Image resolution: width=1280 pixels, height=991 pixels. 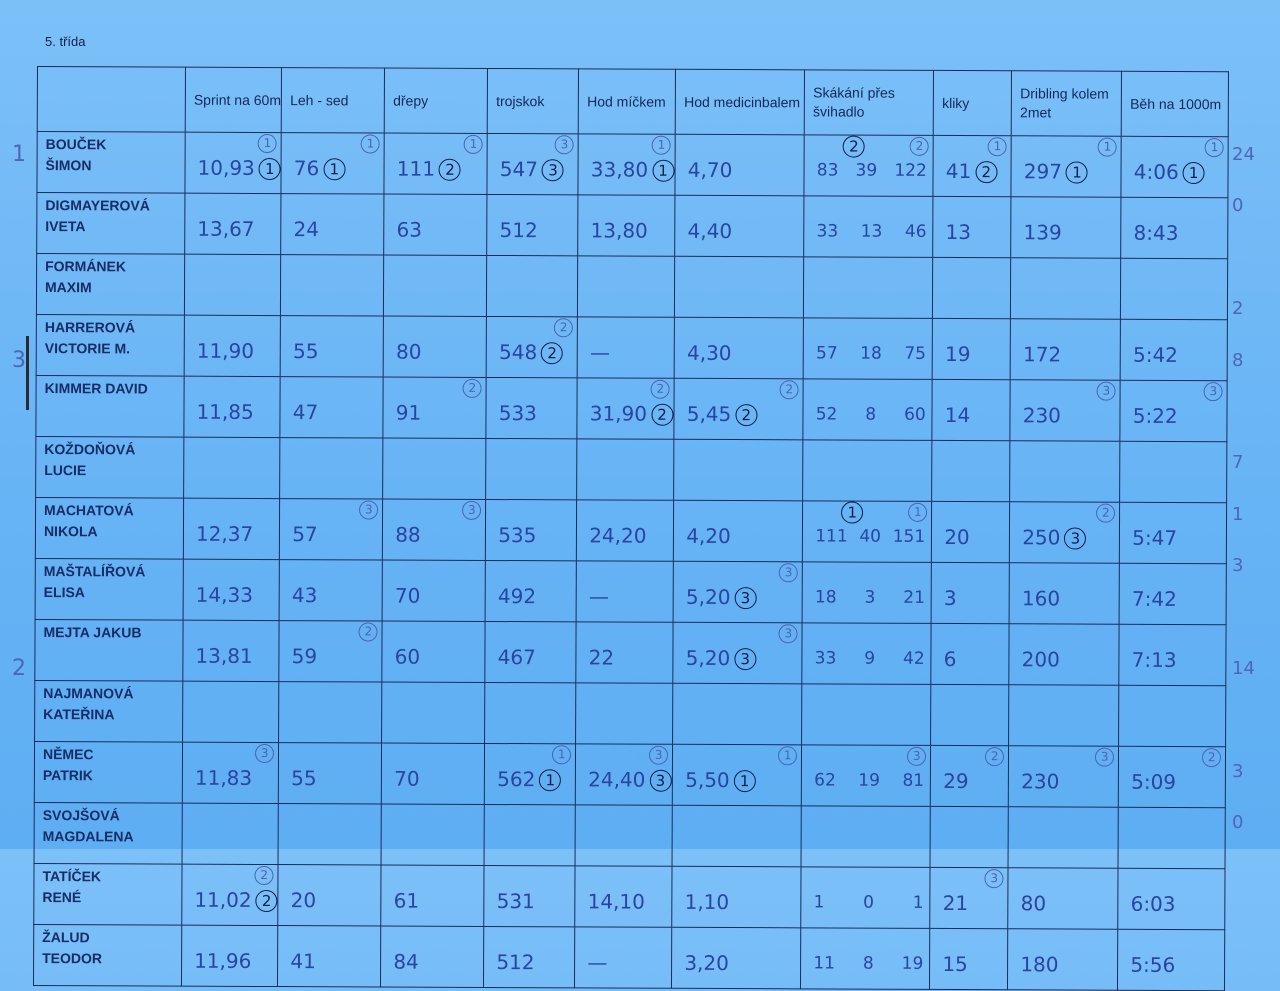 I want to click on result-cell: 4,70, so click(x=740, y=165).